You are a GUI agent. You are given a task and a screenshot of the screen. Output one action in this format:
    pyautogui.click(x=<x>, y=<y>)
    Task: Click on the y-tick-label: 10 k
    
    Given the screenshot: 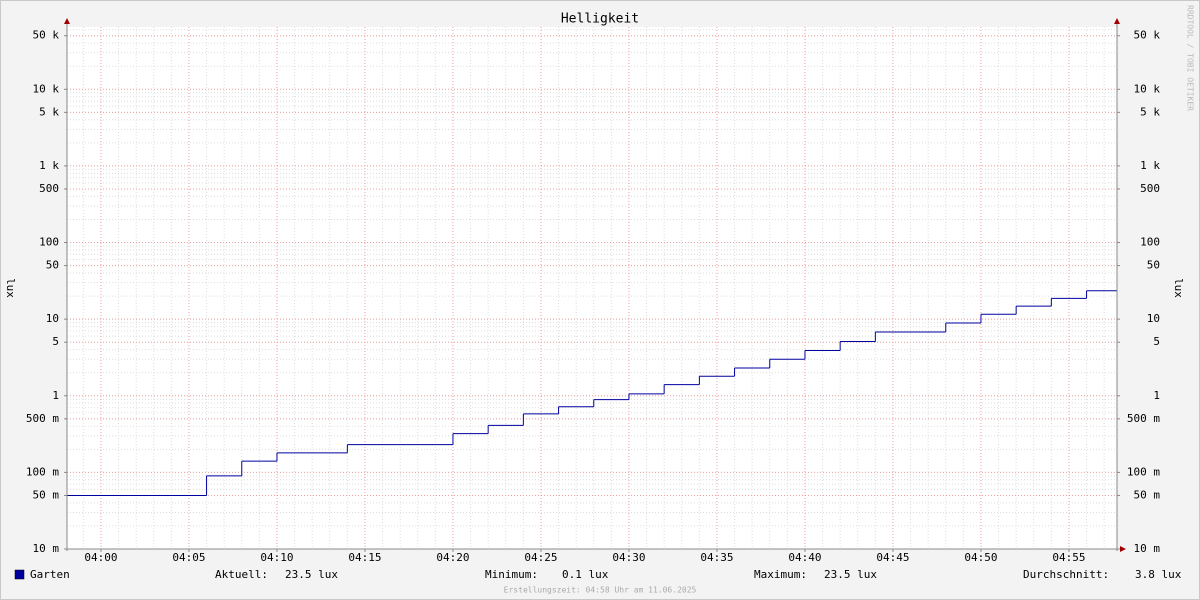 What is the action you would take?
    pyautogui.click(x=46, y=88)
    